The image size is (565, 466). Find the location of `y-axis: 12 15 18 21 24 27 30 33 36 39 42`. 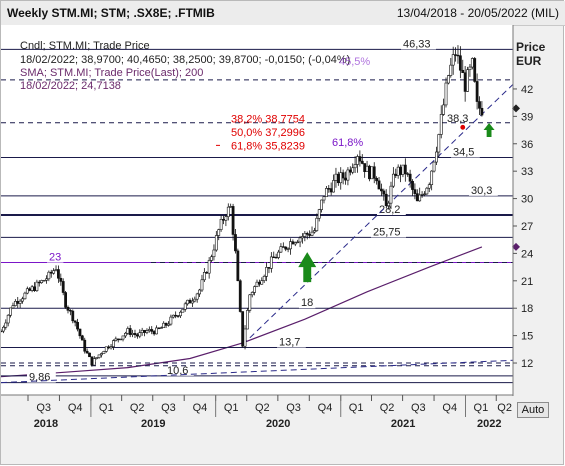

y-axis: 12 15 18 21 24 27 30 33 36 39 42 is located at coordinates (522, 210).